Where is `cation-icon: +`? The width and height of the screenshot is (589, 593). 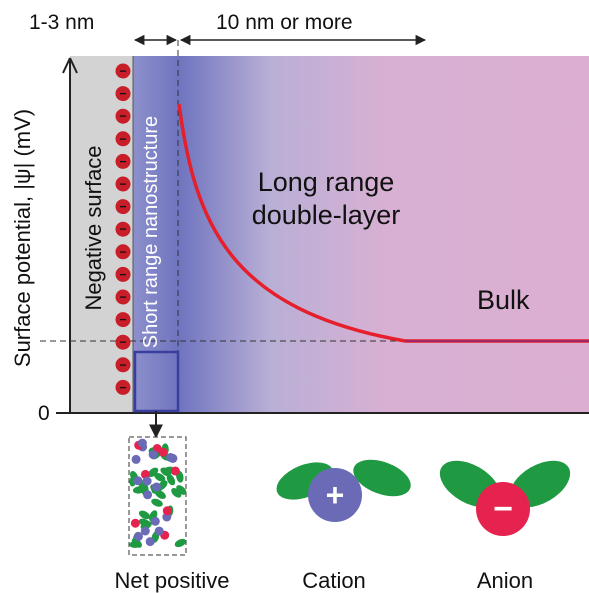
cation-icon: + is located at coordinates (343, 490).